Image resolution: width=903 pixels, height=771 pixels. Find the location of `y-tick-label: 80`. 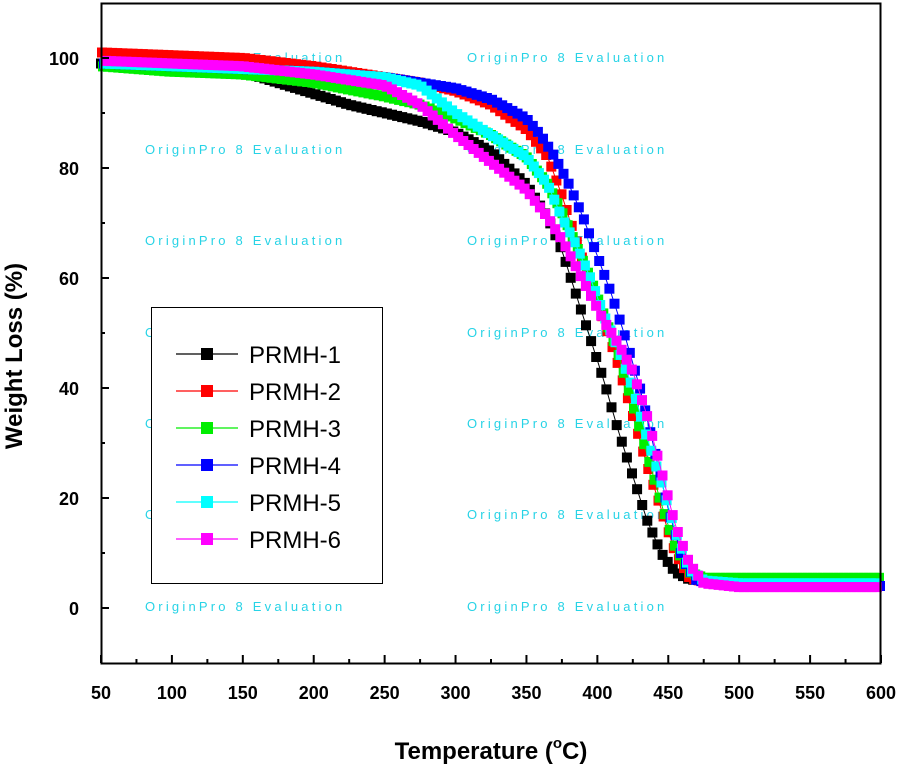

y-tick-label: 80 is located at coordinates (69, 169).